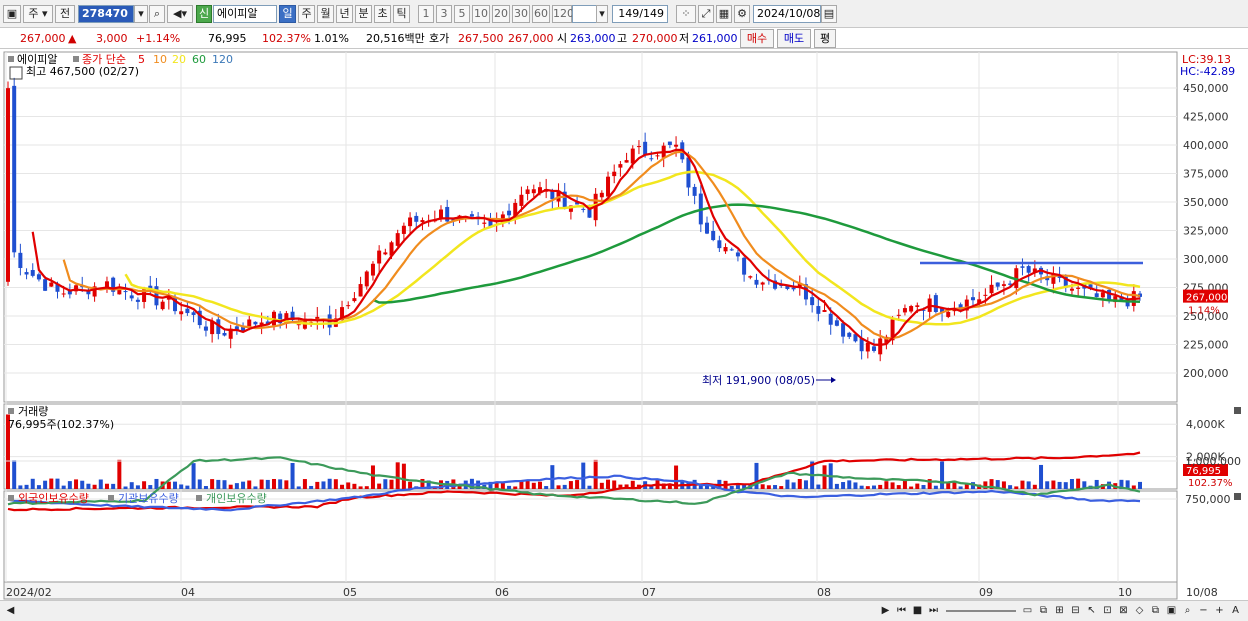 This screenshot has width=1248, height=621. What do you see at coordinates (481, 14) in the screenshot?
I see `interval-button: 10` at bounding box center [481, 14].